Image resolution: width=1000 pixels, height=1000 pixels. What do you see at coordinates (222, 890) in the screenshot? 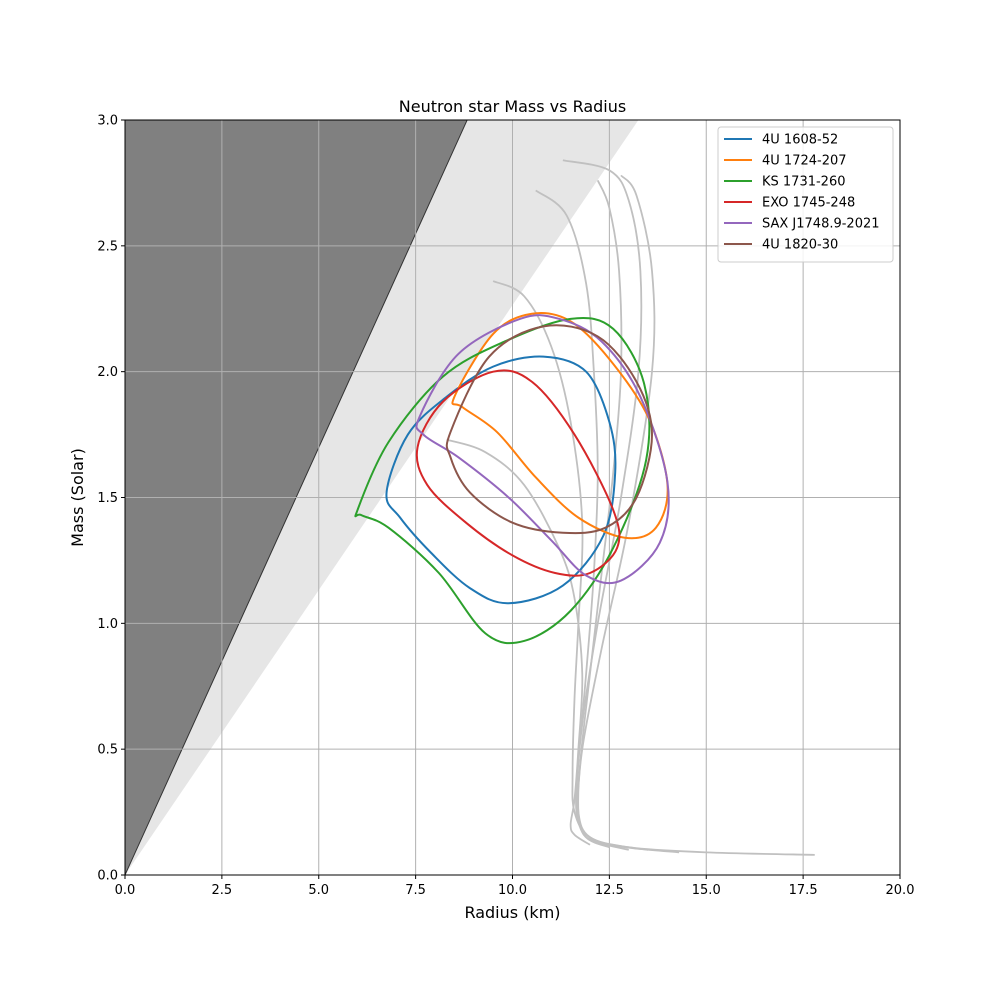
I see `x-tick-label: 2.5` at bounding box center [222, 890].